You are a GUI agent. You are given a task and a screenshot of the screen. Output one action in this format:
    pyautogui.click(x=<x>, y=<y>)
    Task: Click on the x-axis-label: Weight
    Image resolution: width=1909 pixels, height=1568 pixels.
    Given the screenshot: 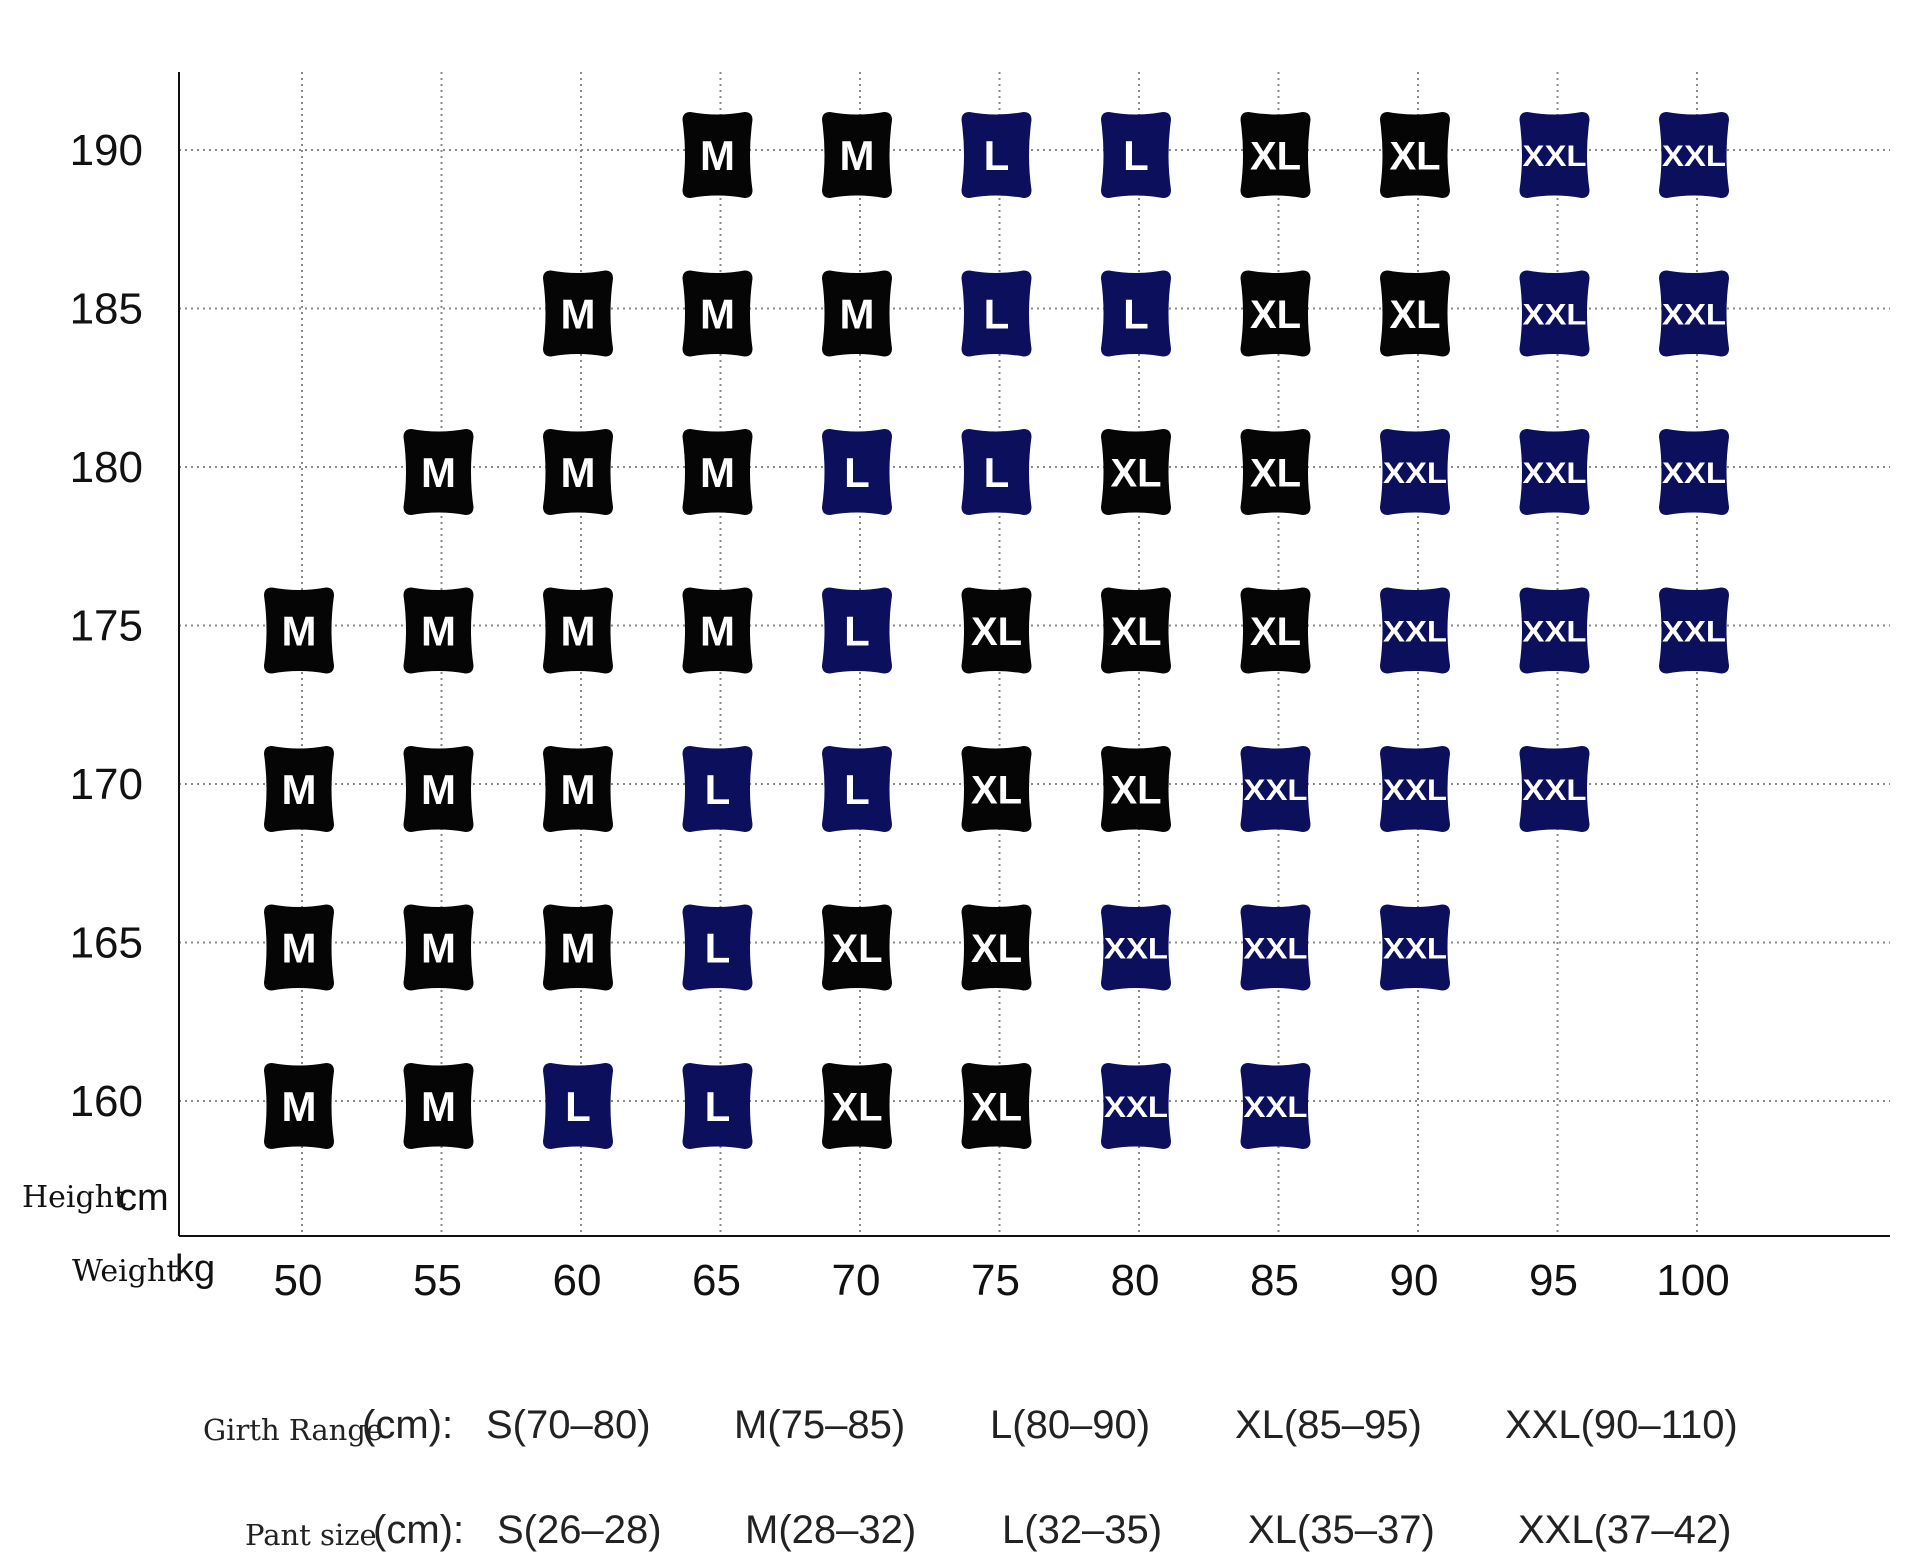 What is the action you would take?
    pyautogui.click(x=125, y=1271)
    